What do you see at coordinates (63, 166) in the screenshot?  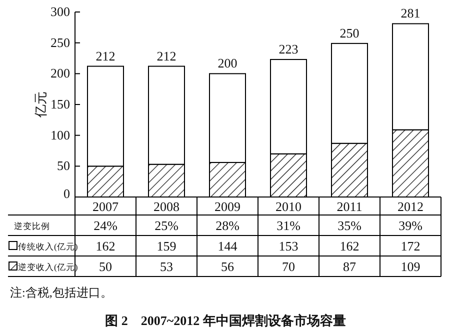 I see `y-tick-label: 50` at bounding box center [63, 166].